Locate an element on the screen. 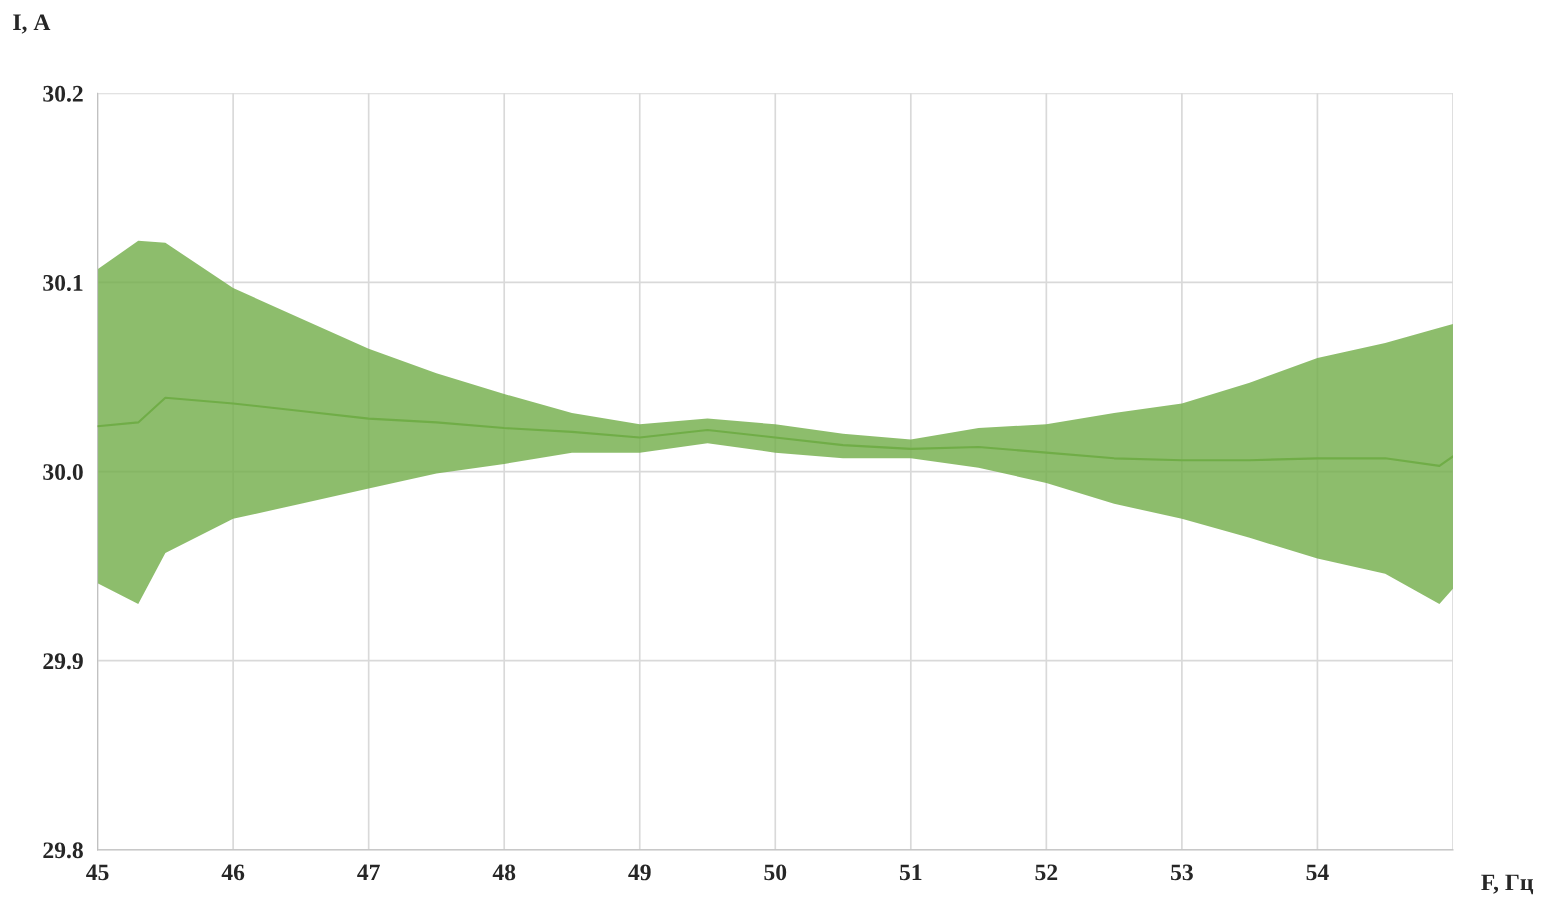  y-tick-label: 29.9 is located at coordinates (63, 661).